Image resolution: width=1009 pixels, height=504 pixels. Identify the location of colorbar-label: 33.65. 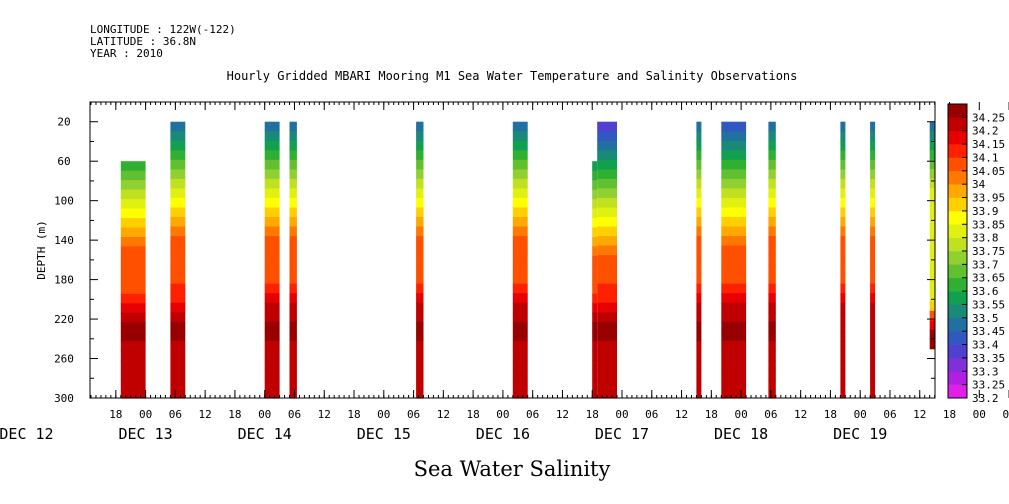
(988, 278).